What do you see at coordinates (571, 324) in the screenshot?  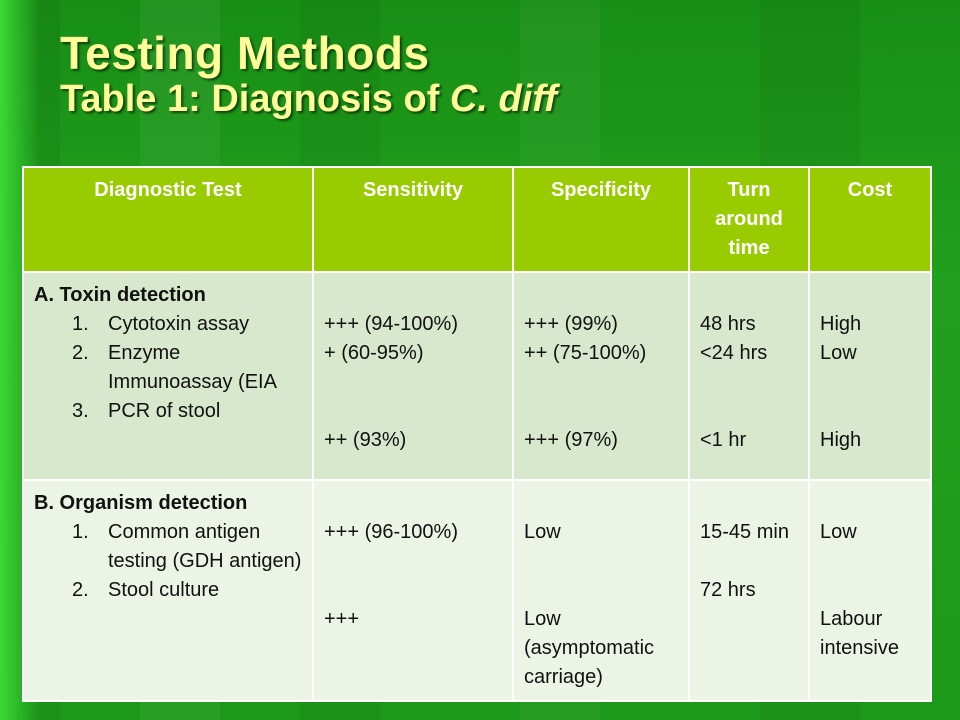 I see `value-line: +++ (99%)` at bounding box center [571, 324].